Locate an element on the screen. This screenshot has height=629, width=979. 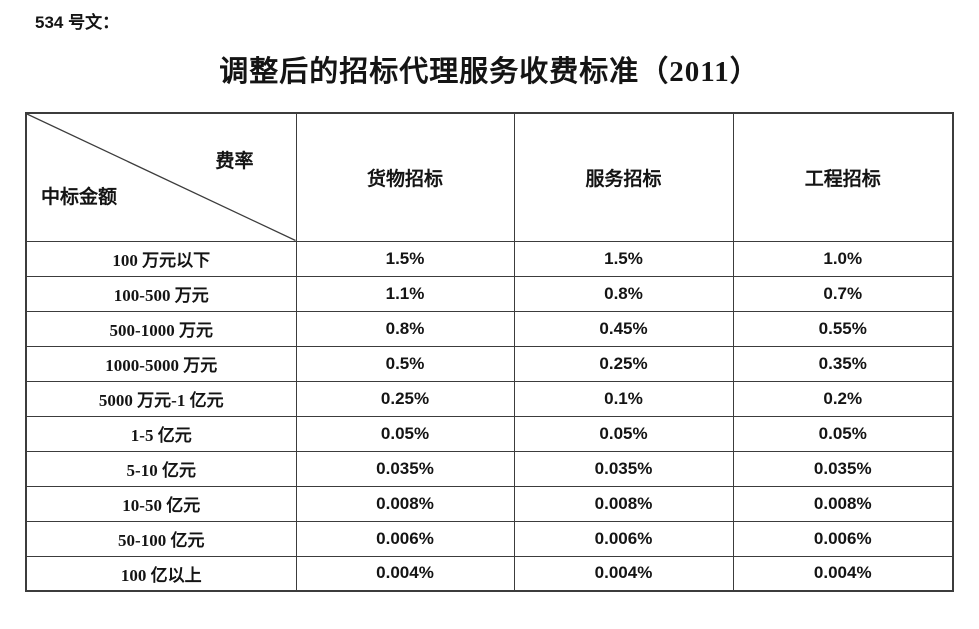
doc-number-label: 534 号文： is located at coordinates (77, 22).